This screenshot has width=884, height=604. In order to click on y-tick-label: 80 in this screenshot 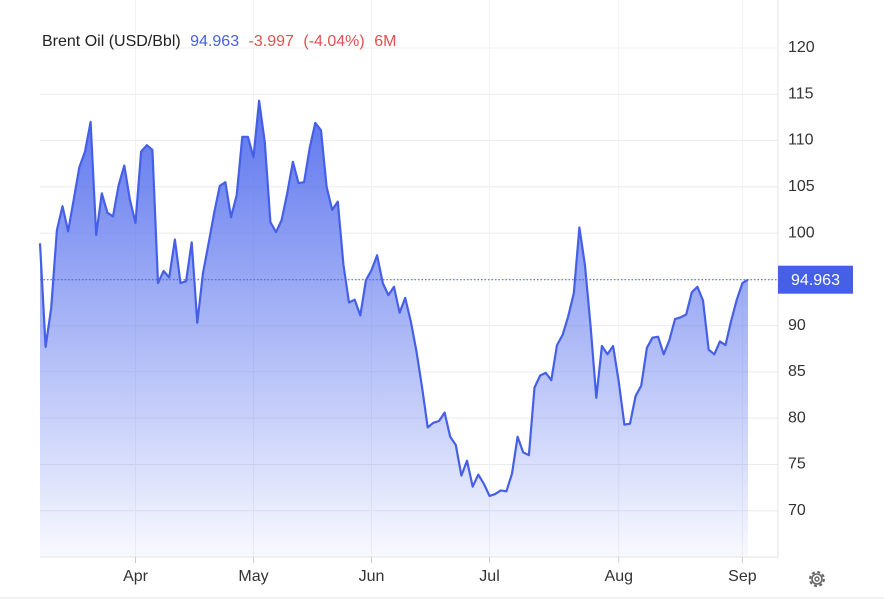, I will do `click(797, 417)`.